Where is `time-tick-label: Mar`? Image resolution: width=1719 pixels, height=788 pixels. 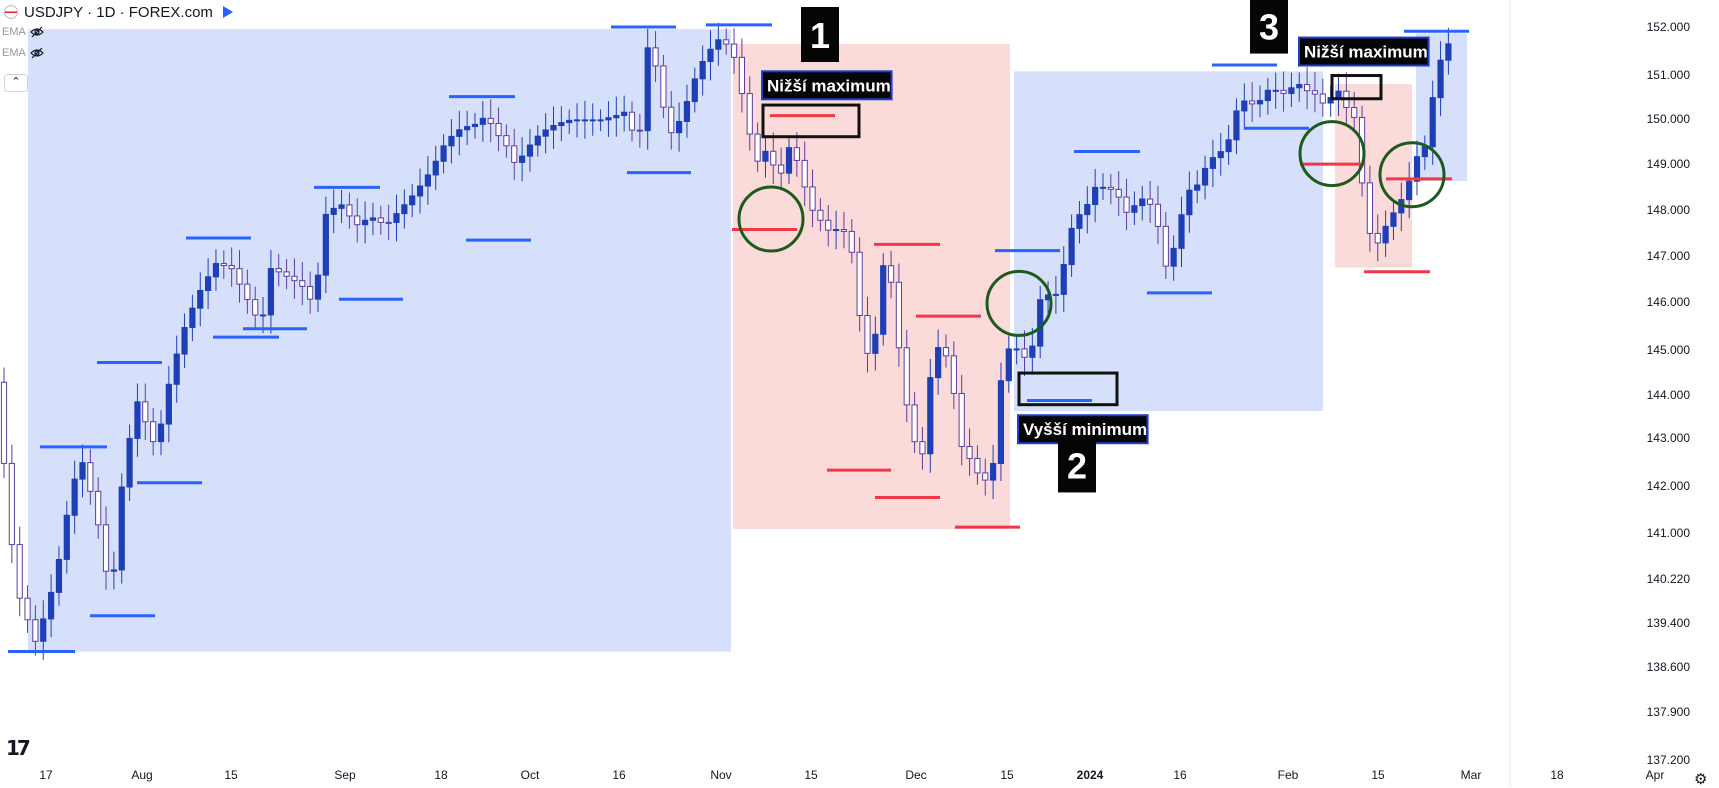 time-tick-label: Mar is located at coordinates (1471, 775).